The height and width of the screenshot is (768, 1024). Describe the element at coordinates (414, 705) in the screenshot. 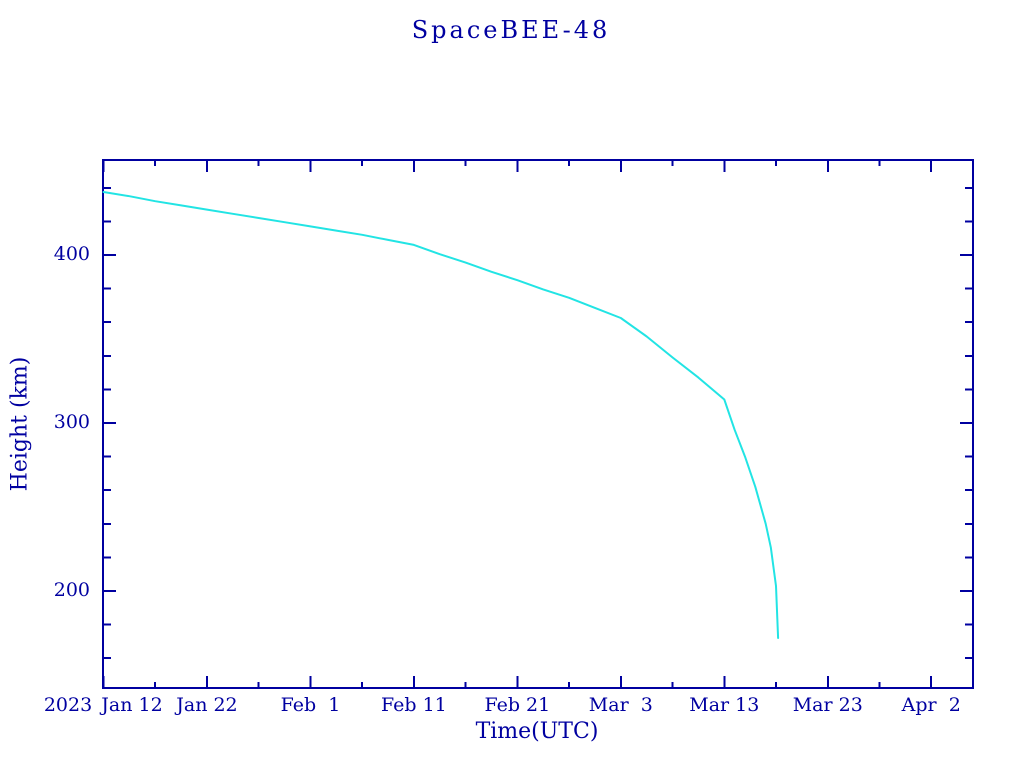

I see `x-tick-label: Feb 11` at that location.